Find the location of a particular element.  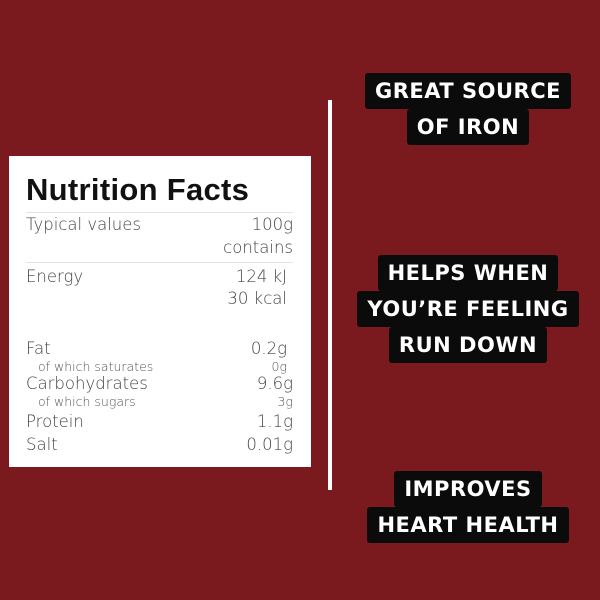

nutrient-value: 9.6g is located at coordinates (274, 383).